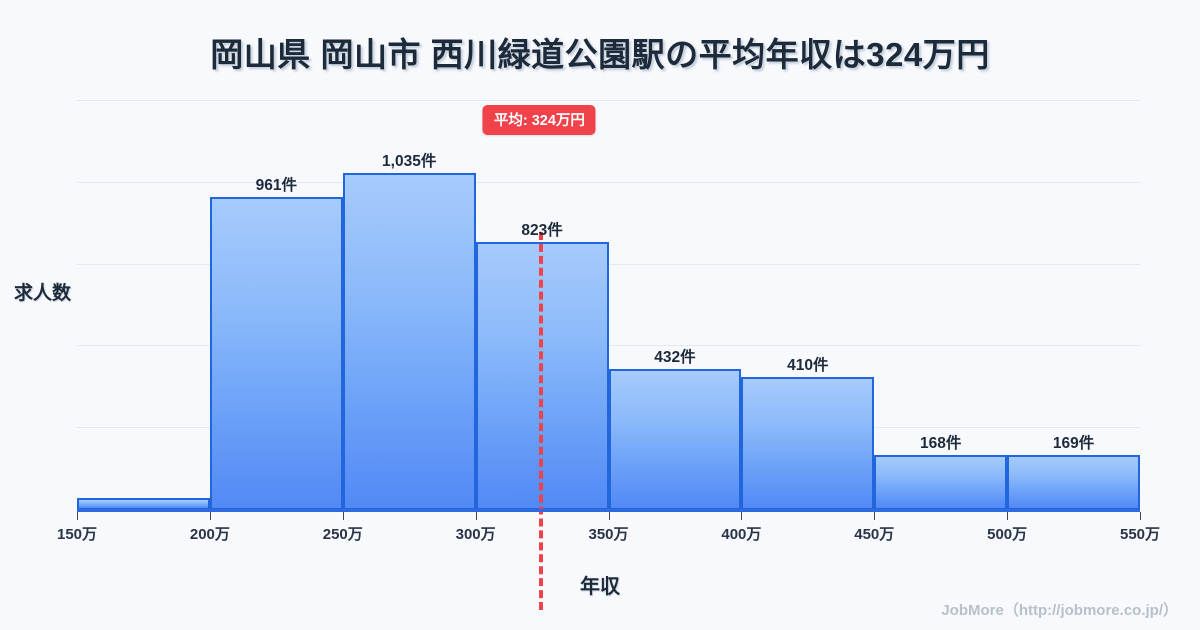 The width and height of the screenshot is (1200, 630). Describe the element at coordinates (209, 534) in the screenshot. I see `x-axis-tick-label: 200万` at that location.